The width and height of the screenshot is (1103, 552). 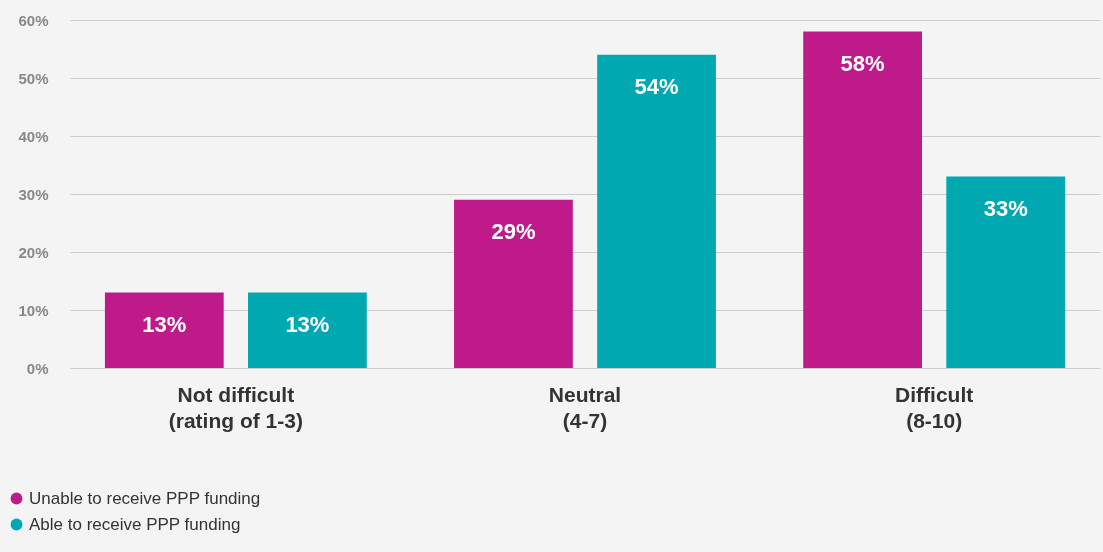 What do you see at coordinates (33, 252) in the screenshot?
I see `y-tick-label: 20%` at bounding box center [33, 252].